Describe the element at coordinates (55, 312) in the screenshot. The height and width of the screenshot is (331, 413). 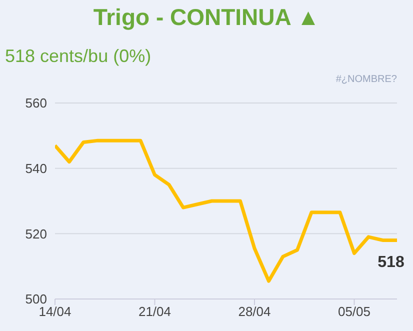
I see `x-tick-label: 14/04` at that location.